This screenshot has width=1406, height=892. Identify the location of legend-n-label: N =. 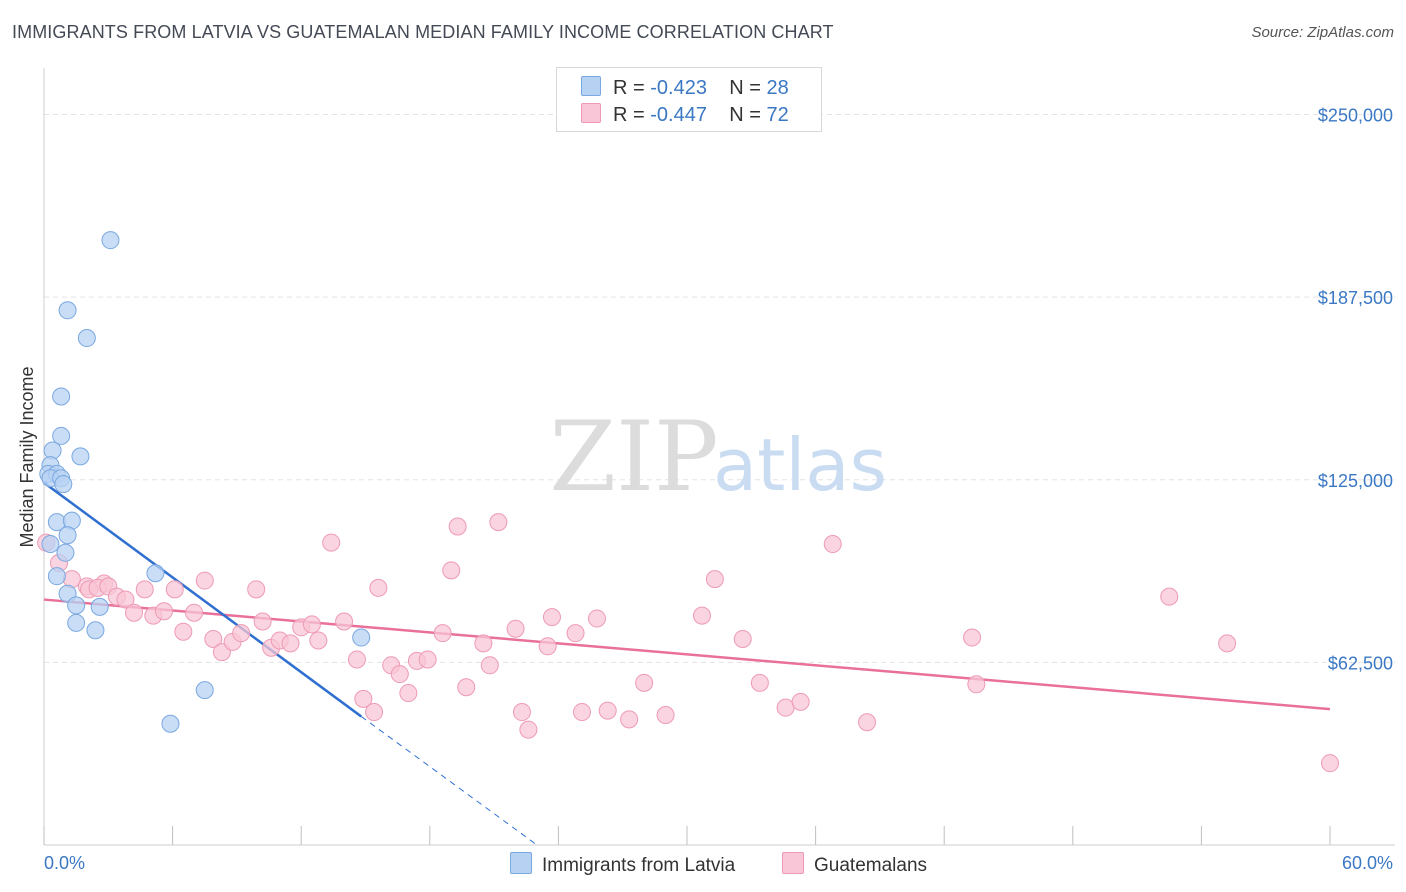
(745, 88).